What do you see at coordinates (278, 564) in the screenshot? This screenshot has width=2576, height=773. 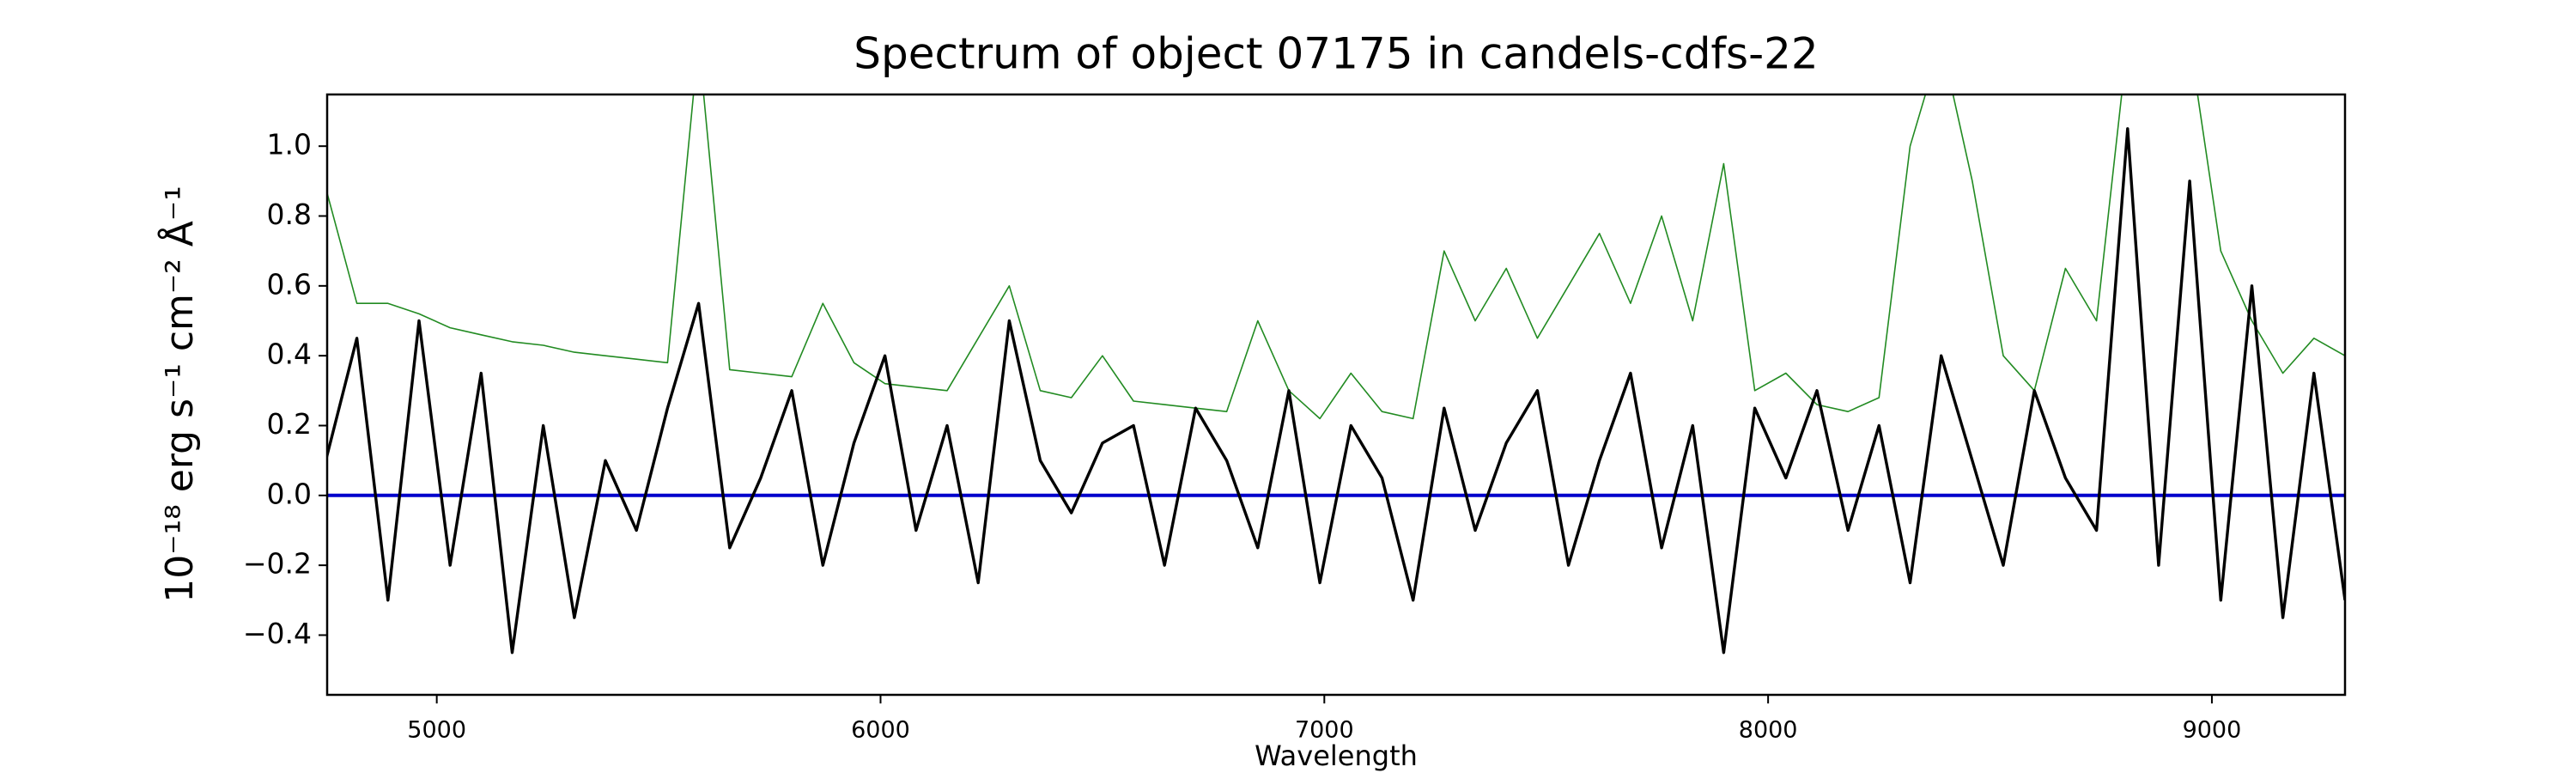 I see `y-tick-label: −0.2` at bounding box center [278, 564].